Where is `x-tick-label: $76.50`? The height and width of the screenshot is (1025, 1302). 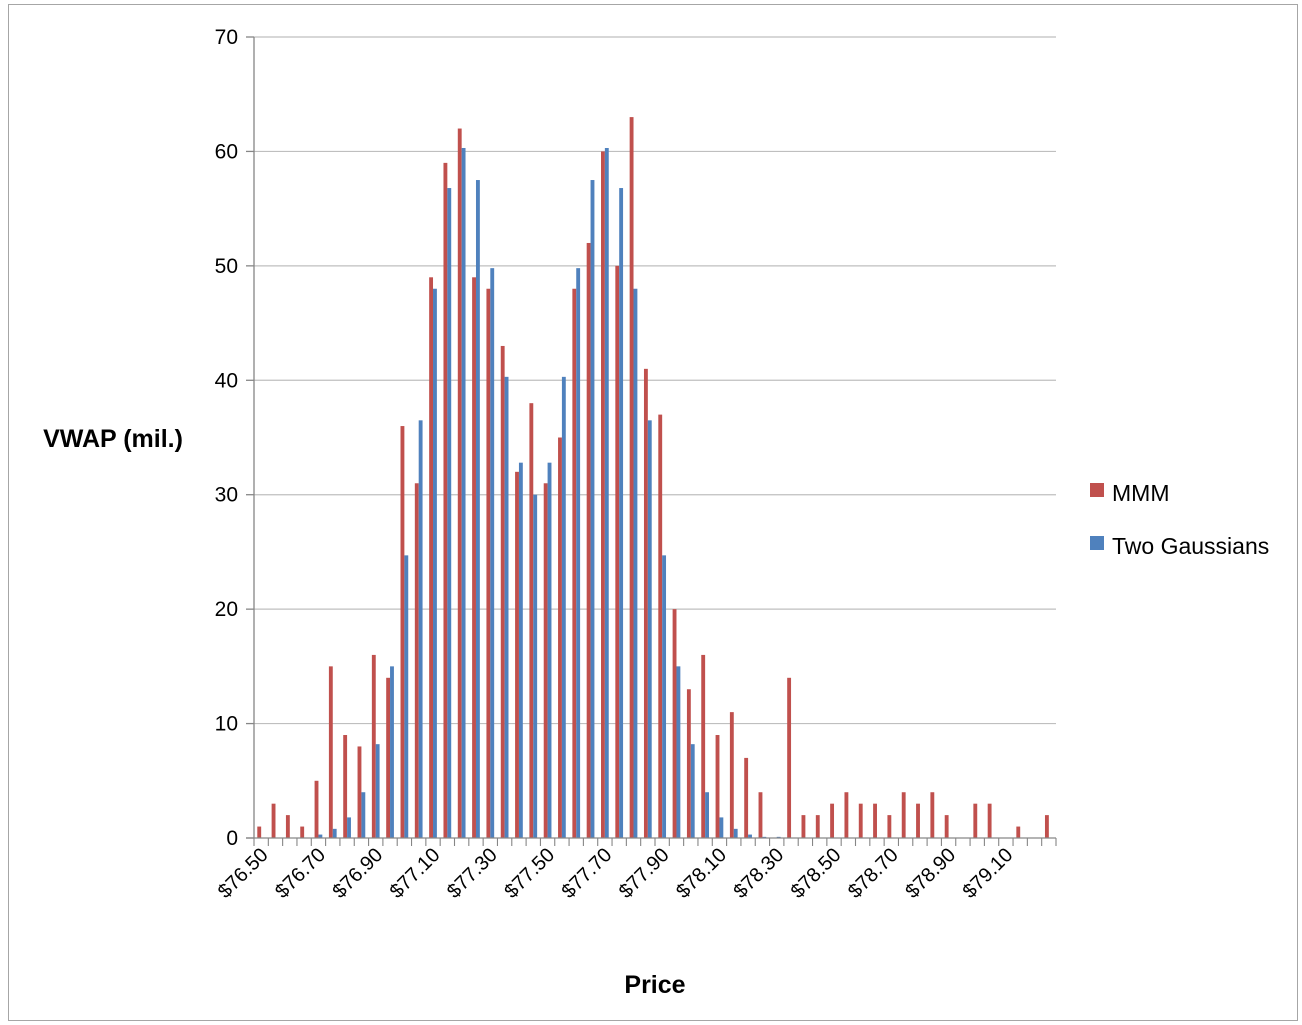 x-tick-label: $76.50 is located at coordinates (243, 873).